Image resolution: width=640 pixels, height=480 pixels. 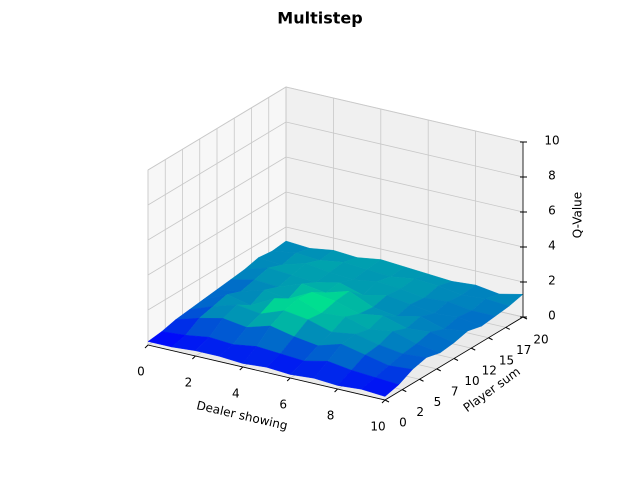 I want to click on y-tick-label: 20, so click(x=540, y=340).